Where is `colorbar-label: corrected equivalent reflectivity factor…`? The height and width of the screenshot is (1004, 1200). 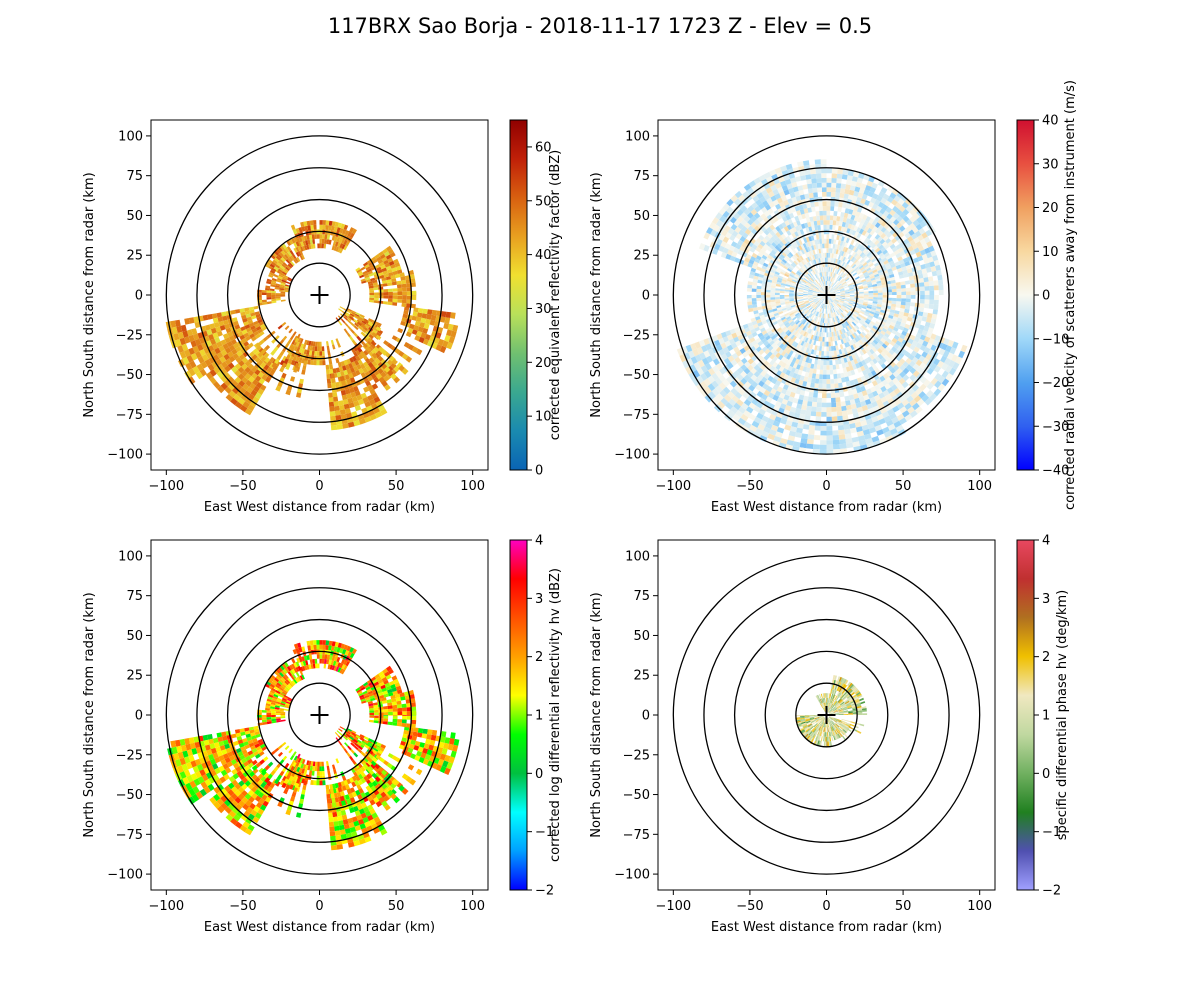 colorbar-label: corrected equivalent reflectivity factor… is located at coordinates (555, 295).